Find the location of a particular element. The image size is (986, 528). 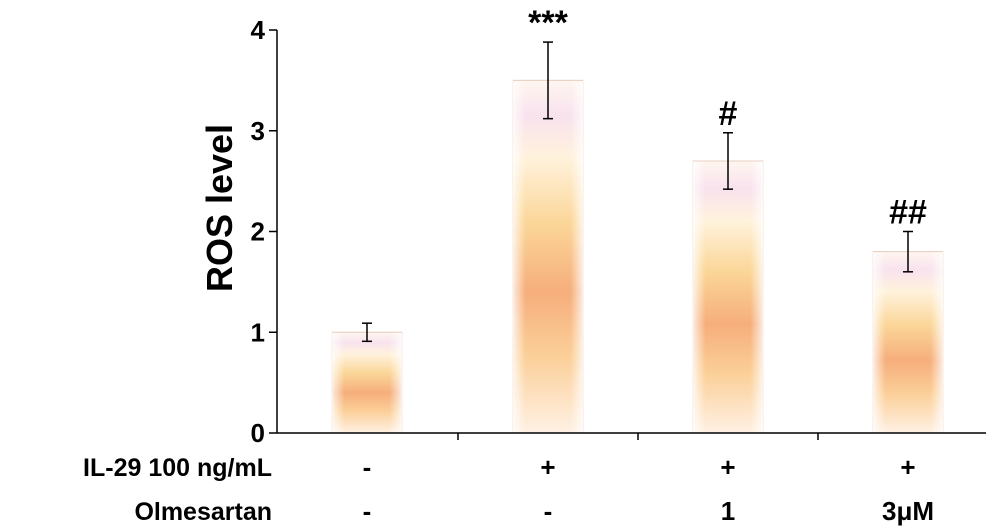

y-tick-label: 1 is located at coordinates (258, 332).